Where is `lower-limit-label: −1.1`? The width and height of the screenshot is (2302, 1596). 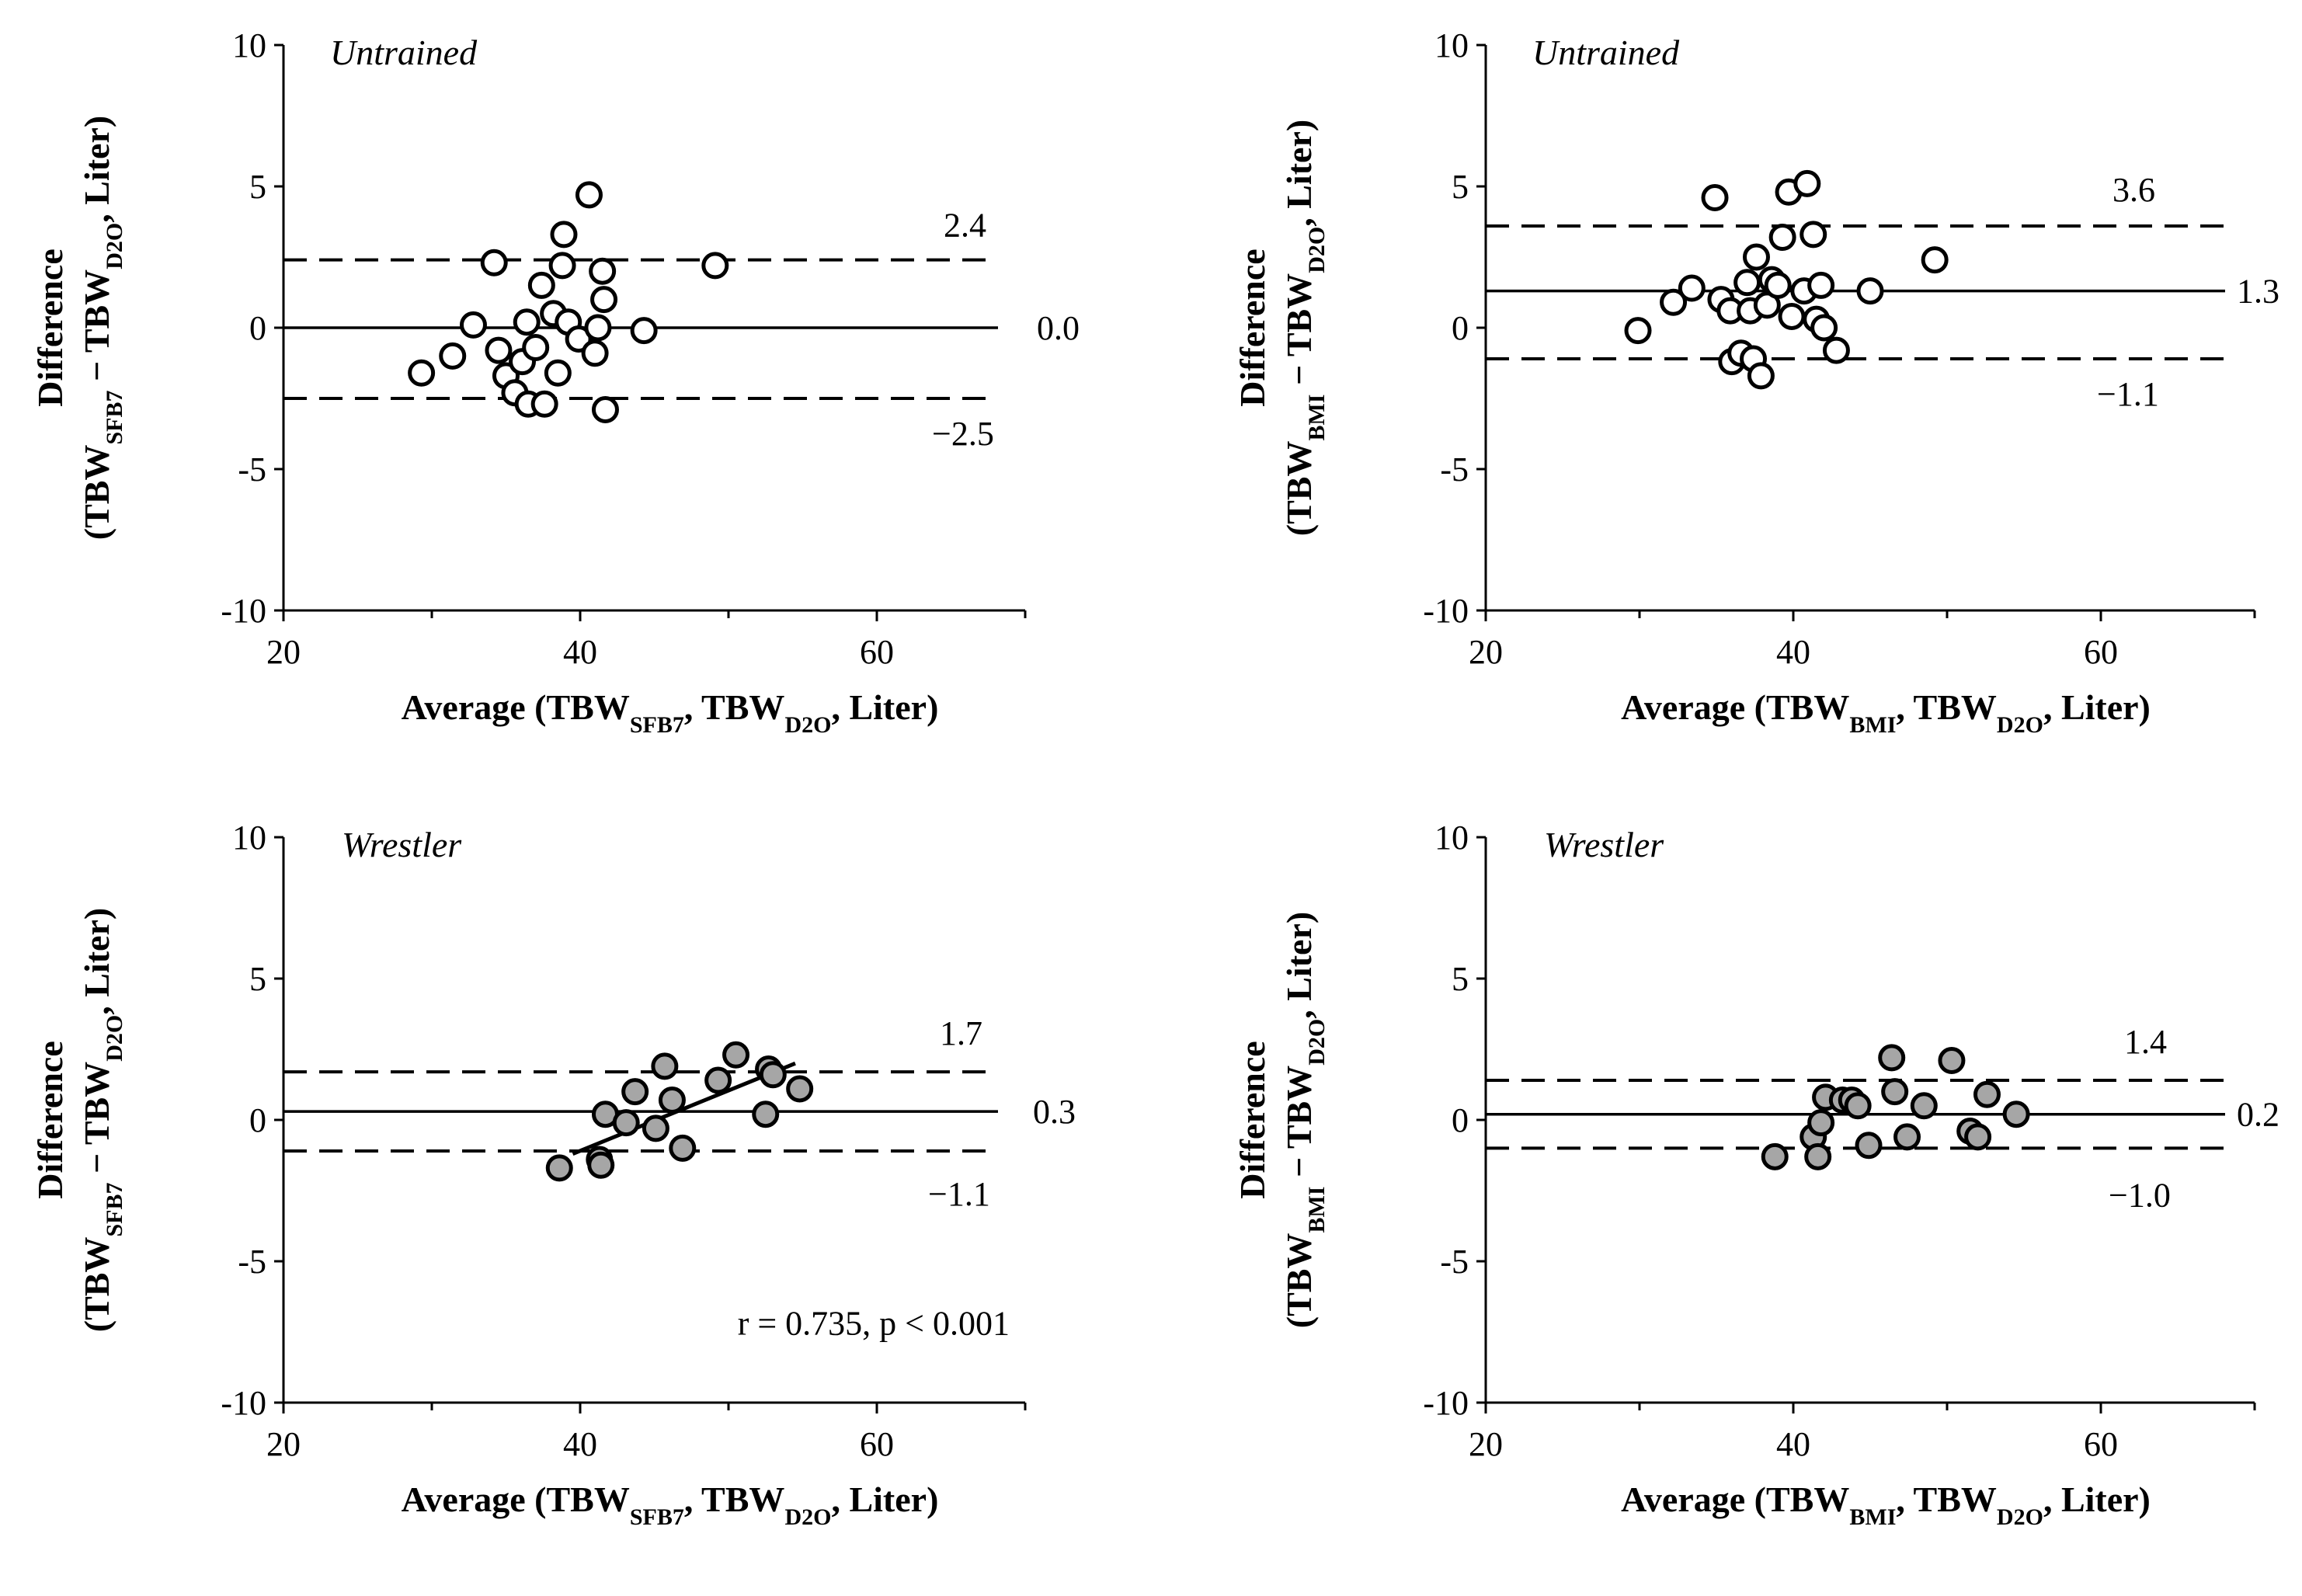 lower-limit-label: −1.1 is located at coordinates (2128, 394).